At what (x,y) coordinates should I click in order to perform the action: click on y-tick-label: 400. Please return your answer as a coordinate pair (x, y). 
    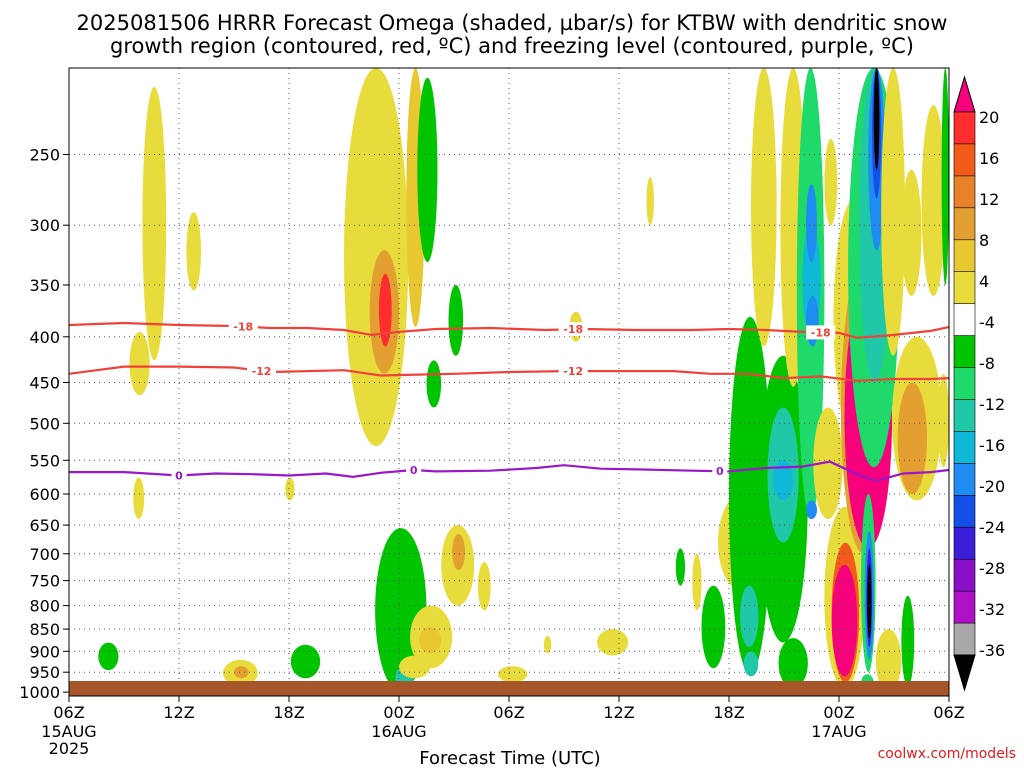
    Looking at the image, I should click on (44, 337).